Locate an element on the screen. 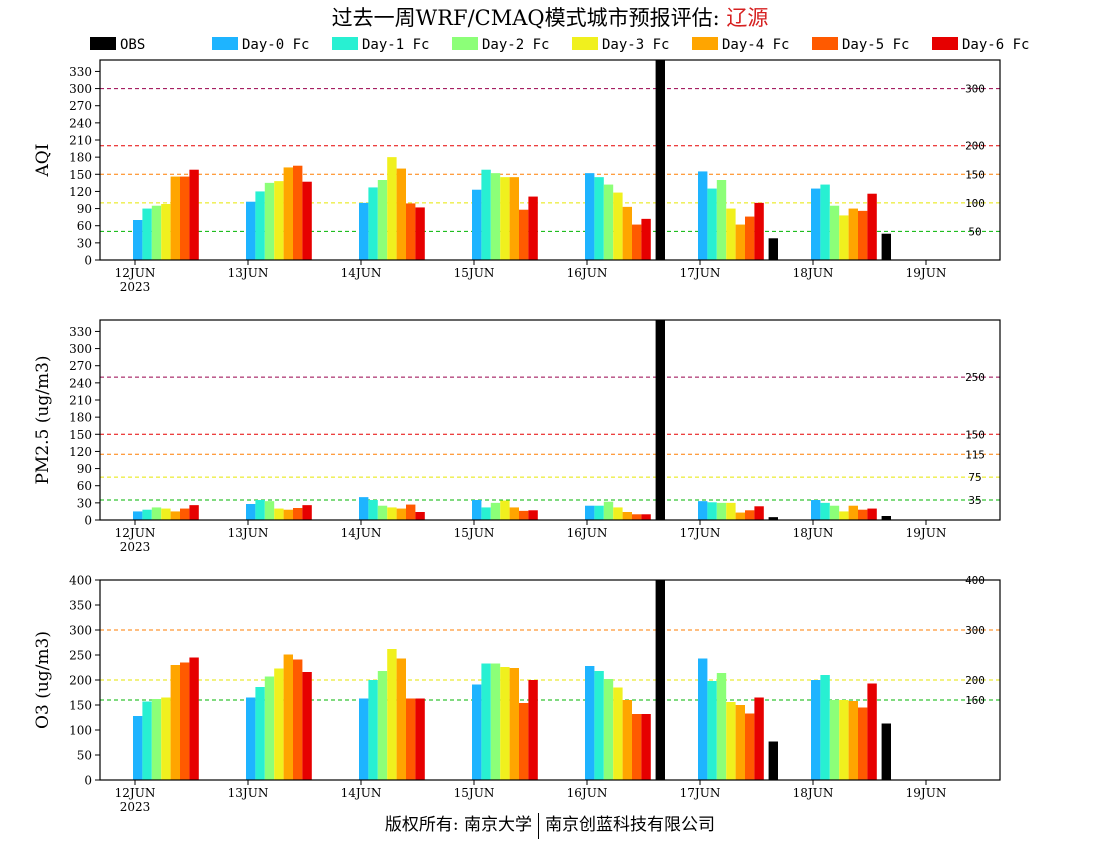 The height and width of the screenshot is (850, 1100). threshold-label: 35 is located at coordinates (974, 500).